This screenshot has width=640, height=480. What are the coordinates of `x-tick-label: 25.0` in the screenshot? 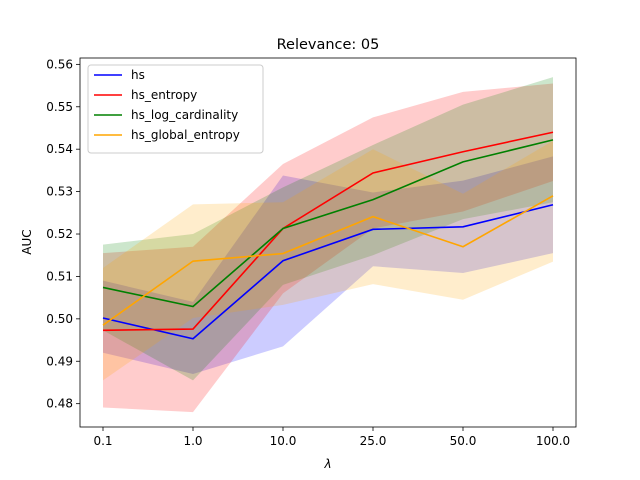 It's located at (373, 441).